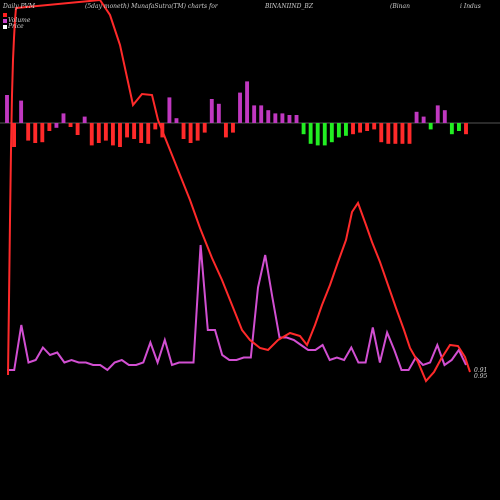  I want to click on legend-item-3: Price, so click(13, 26).